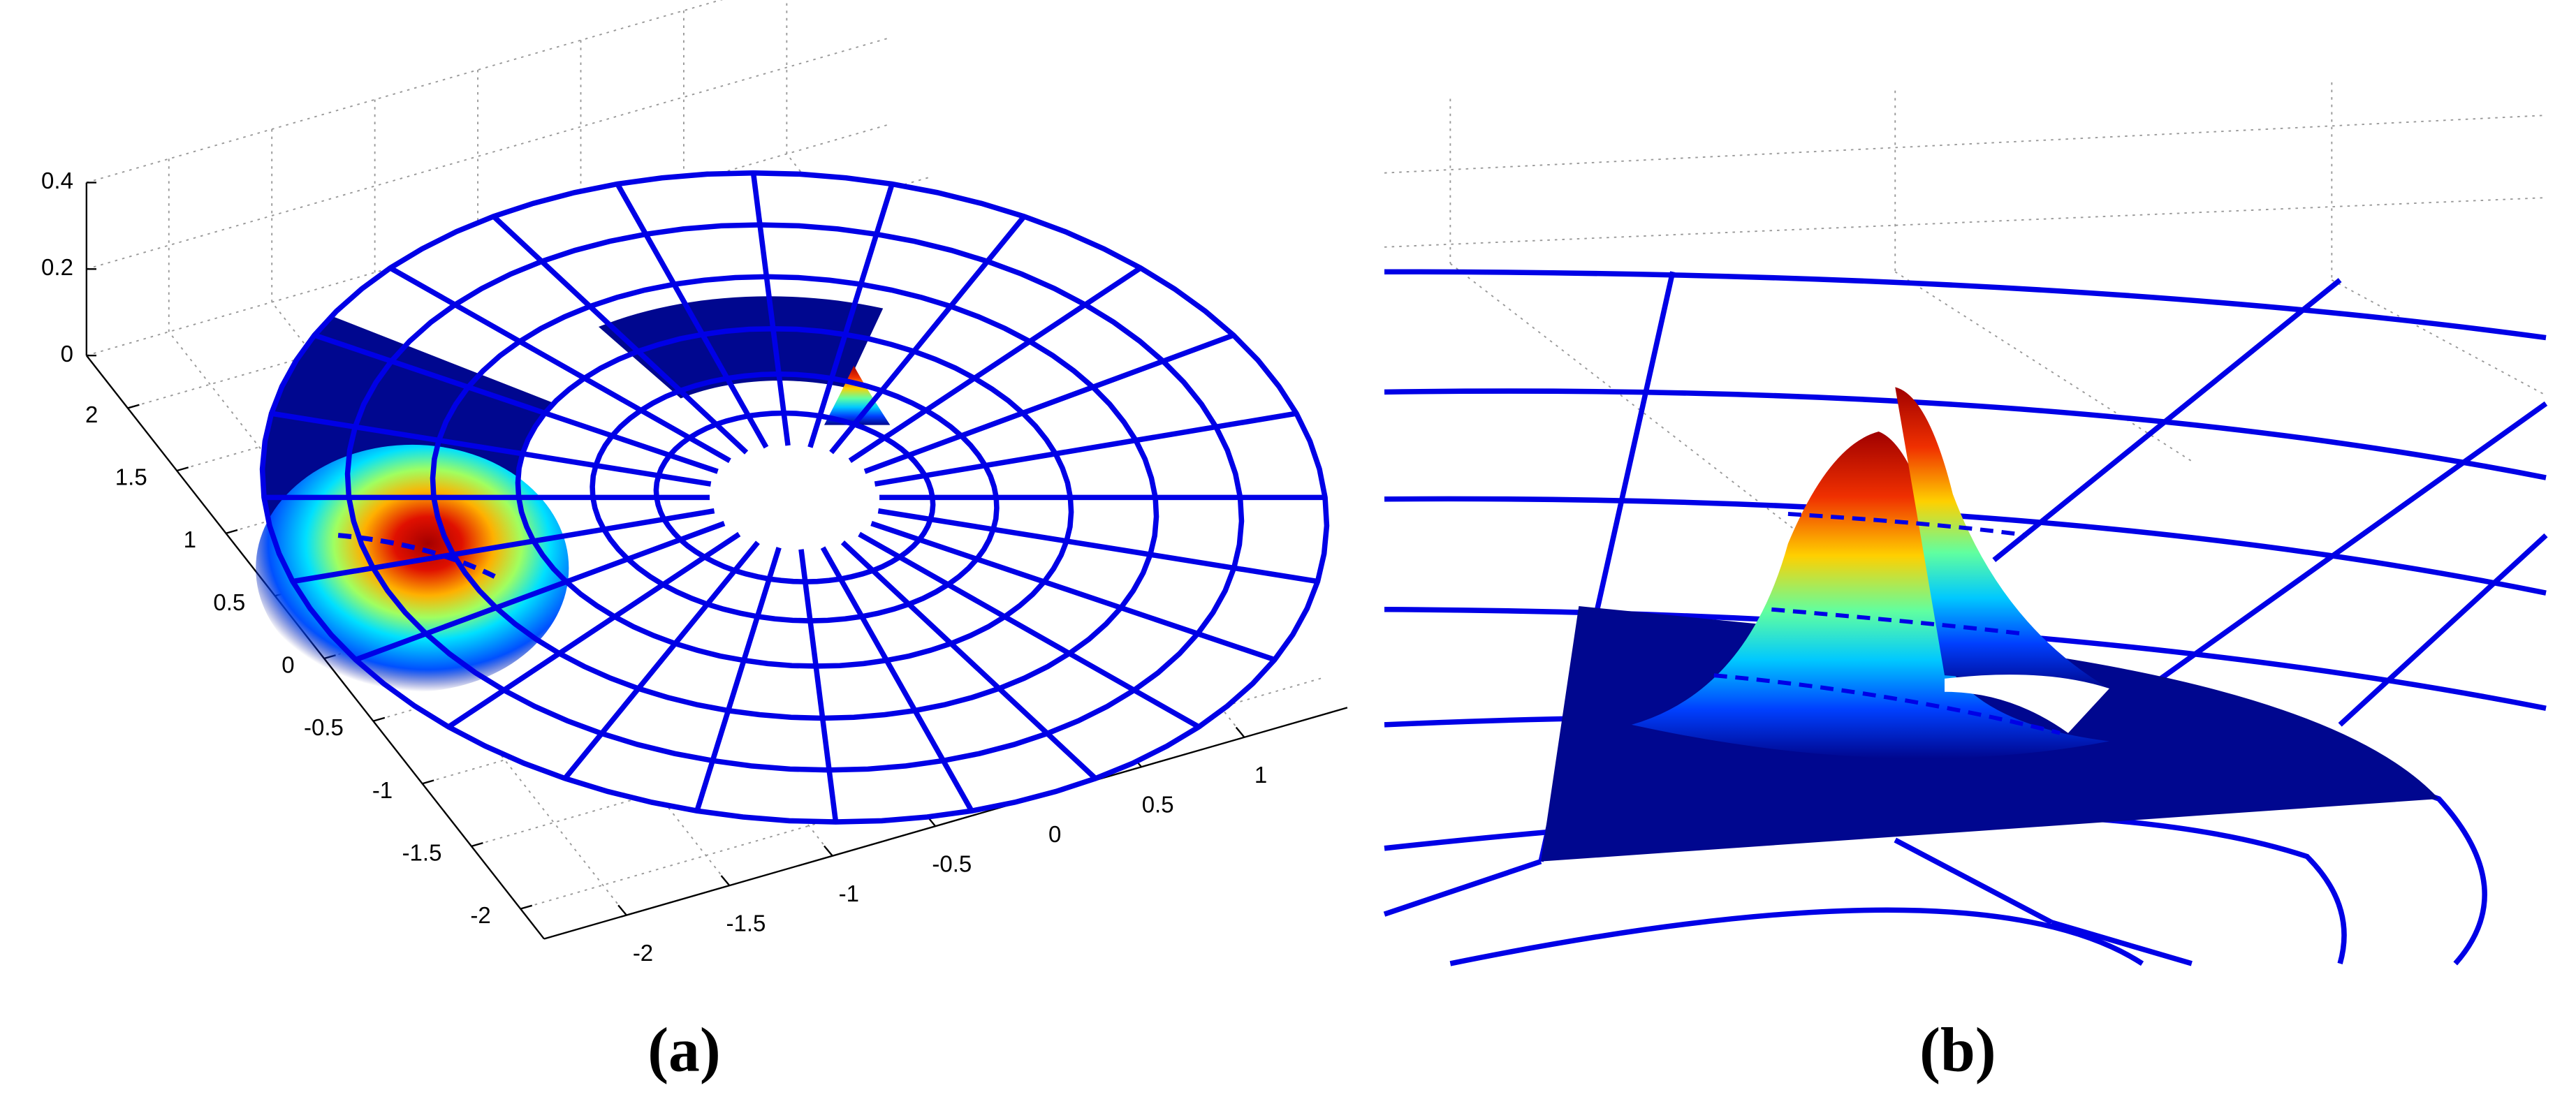 This screenshot has width=2576, height=1097. I want to click on mesh-dash, so click(416, 556).